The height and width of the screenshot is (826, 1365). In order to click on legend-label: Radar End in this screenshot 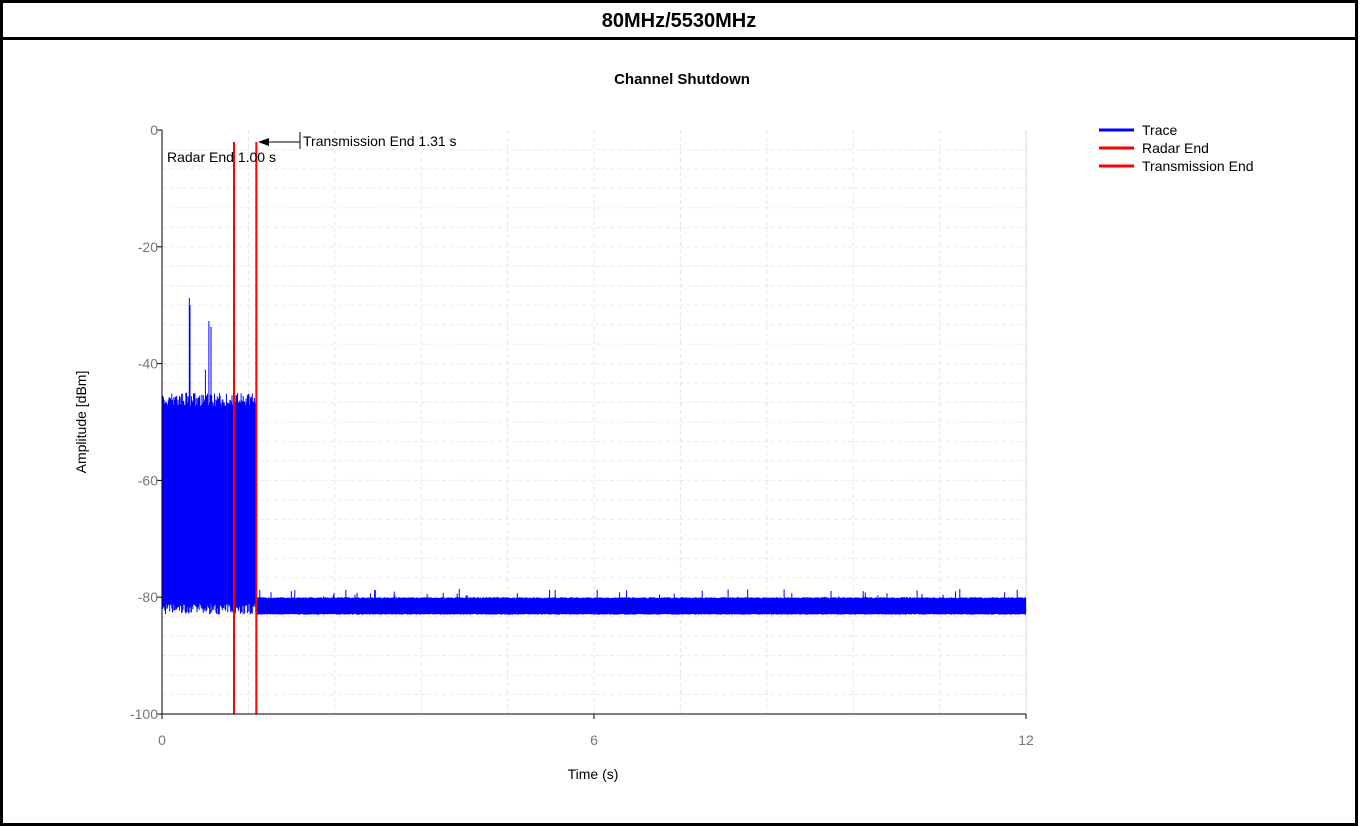, I will do `click(1175, 148)`.